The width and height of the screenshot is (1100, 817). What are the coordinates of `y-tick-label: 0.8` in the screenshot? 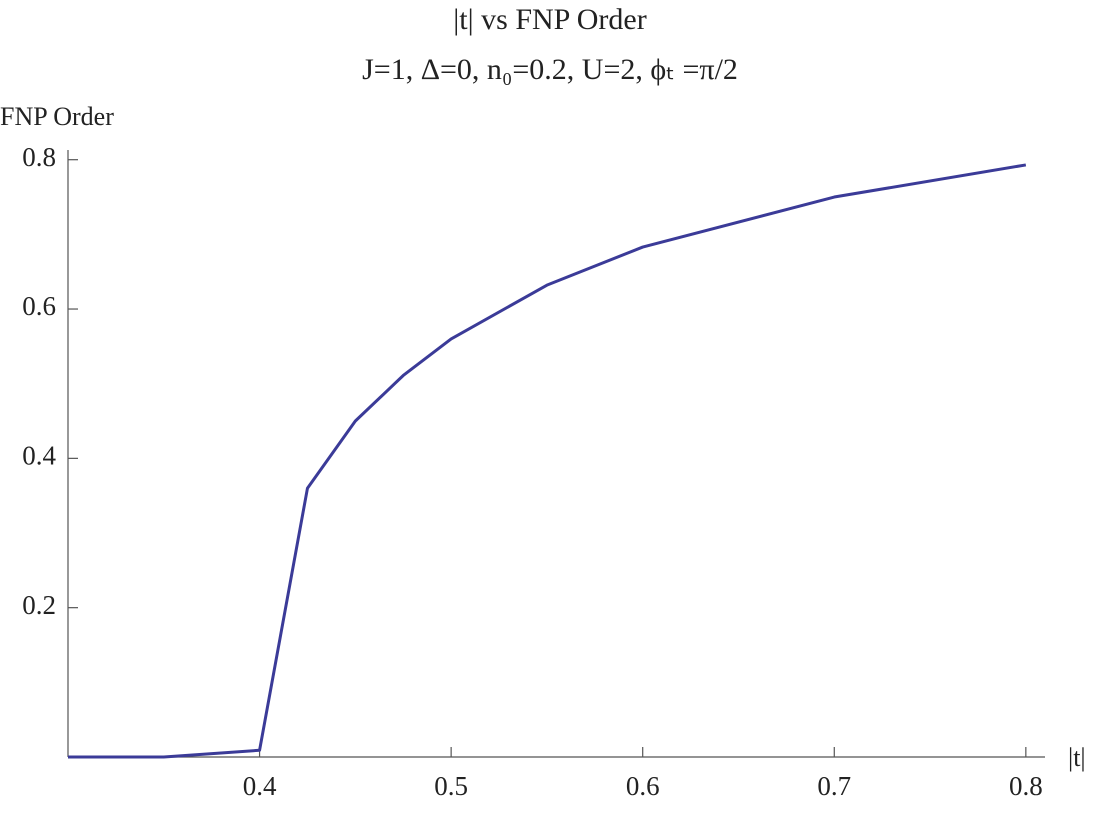 It's located at (39, 157).